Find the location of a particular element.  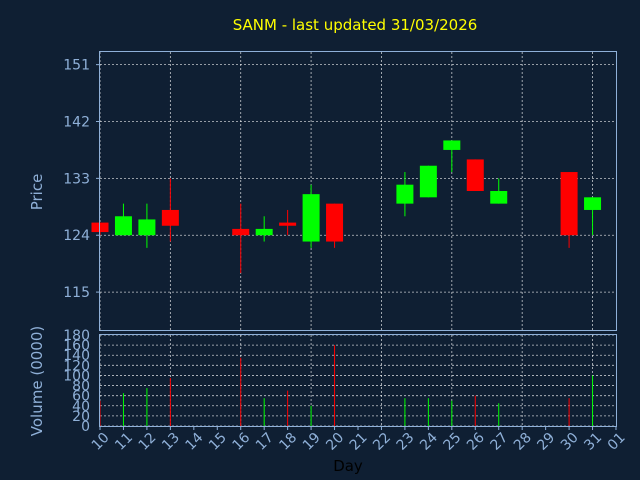

volume-bars is located at coordinates (346, 385).